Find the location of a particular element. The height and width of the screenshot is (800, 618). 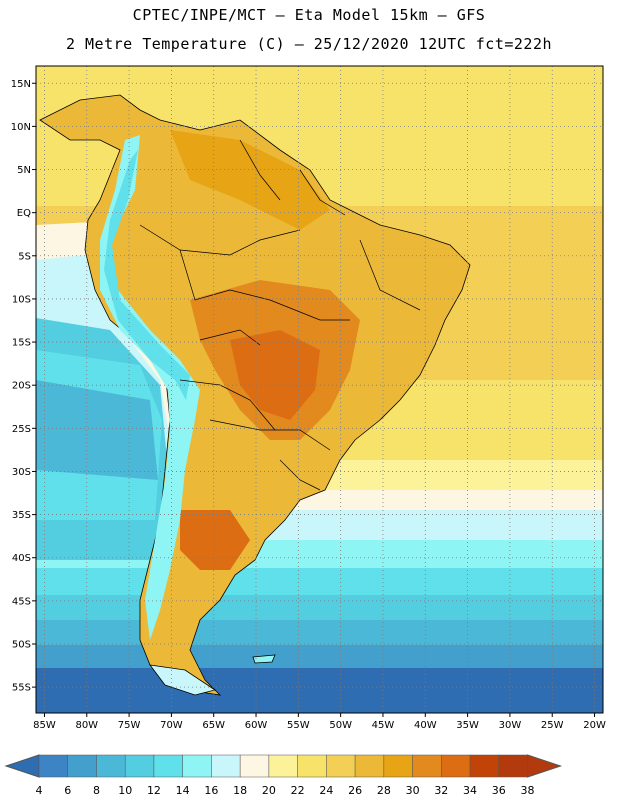

lon-label: 40W is located at coordinates (425, 725).